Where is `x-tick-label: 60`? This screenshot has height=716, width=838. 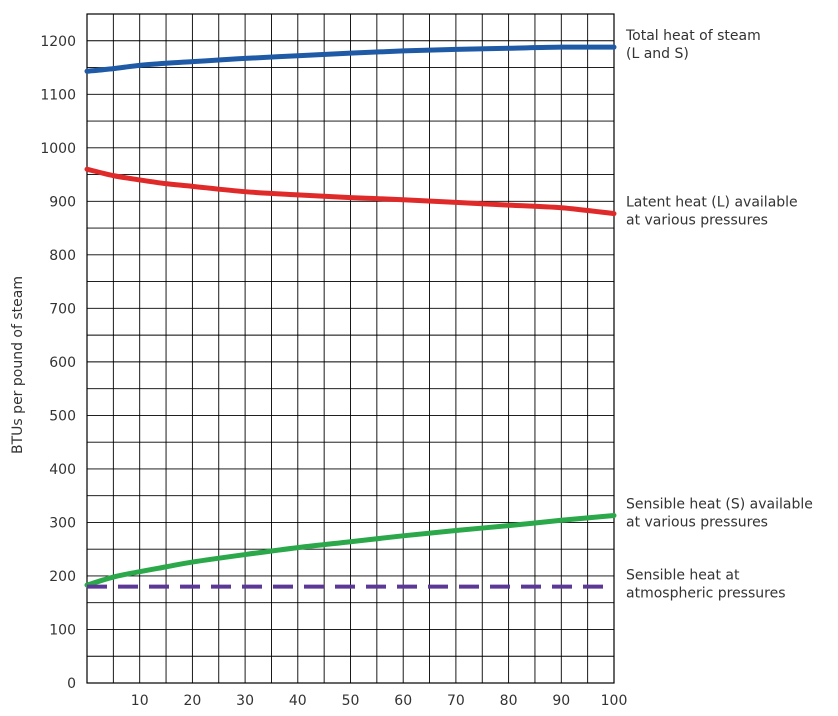
x-tick-label: 60 is located at coordinates (403, 701).